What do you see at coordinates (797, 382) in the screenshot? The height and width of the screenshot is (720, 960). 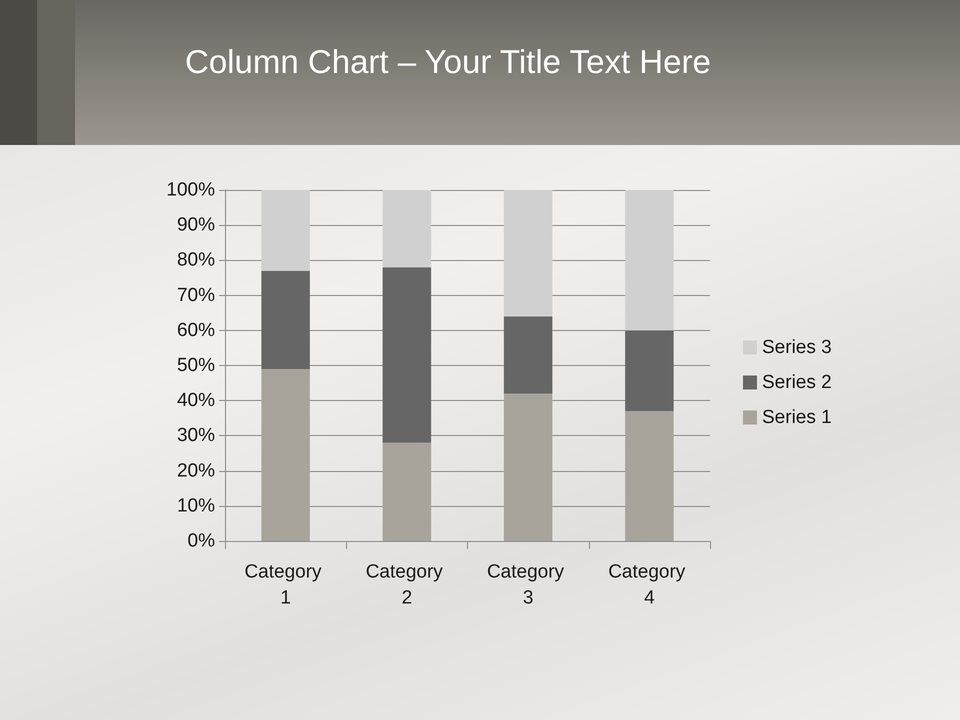 I see `legend-label: Series 2` at bounding box center [797, 382].